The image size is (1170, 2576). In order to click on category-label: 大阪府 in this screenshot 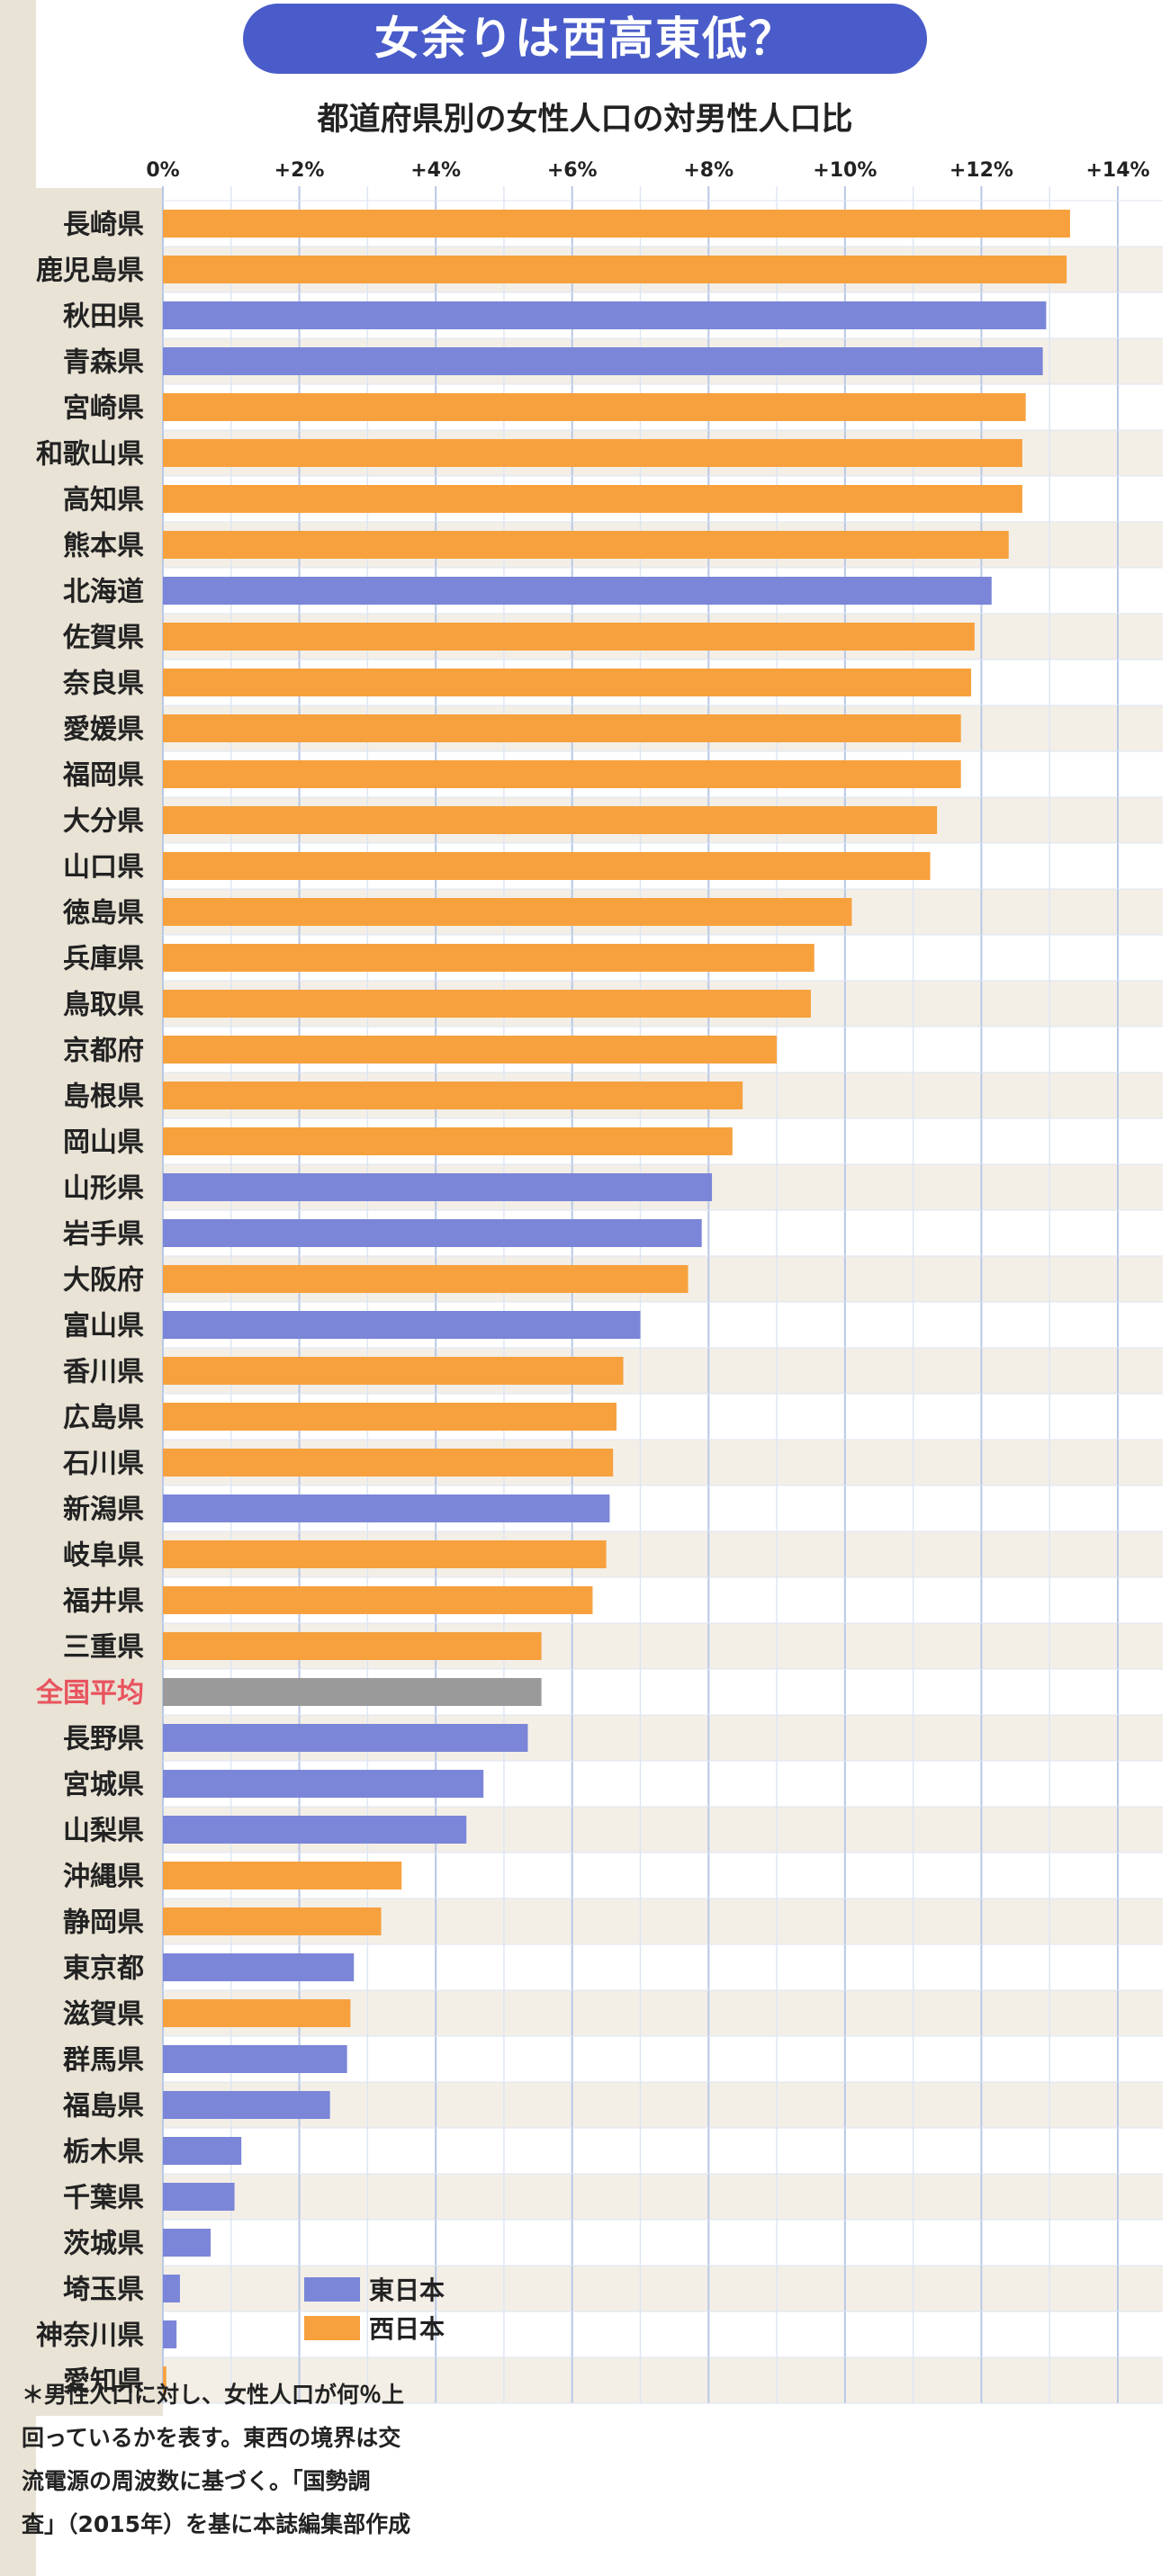, I will do `click(103, 1281)`.